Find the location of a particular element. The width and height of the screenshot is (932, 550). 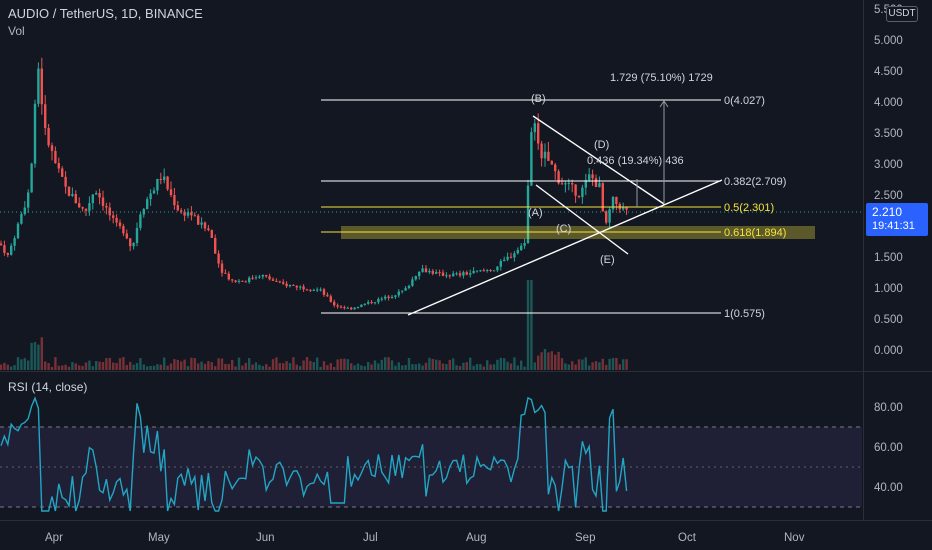

rsi-title: RSI (14, close) is located at coordinates (48, 387).